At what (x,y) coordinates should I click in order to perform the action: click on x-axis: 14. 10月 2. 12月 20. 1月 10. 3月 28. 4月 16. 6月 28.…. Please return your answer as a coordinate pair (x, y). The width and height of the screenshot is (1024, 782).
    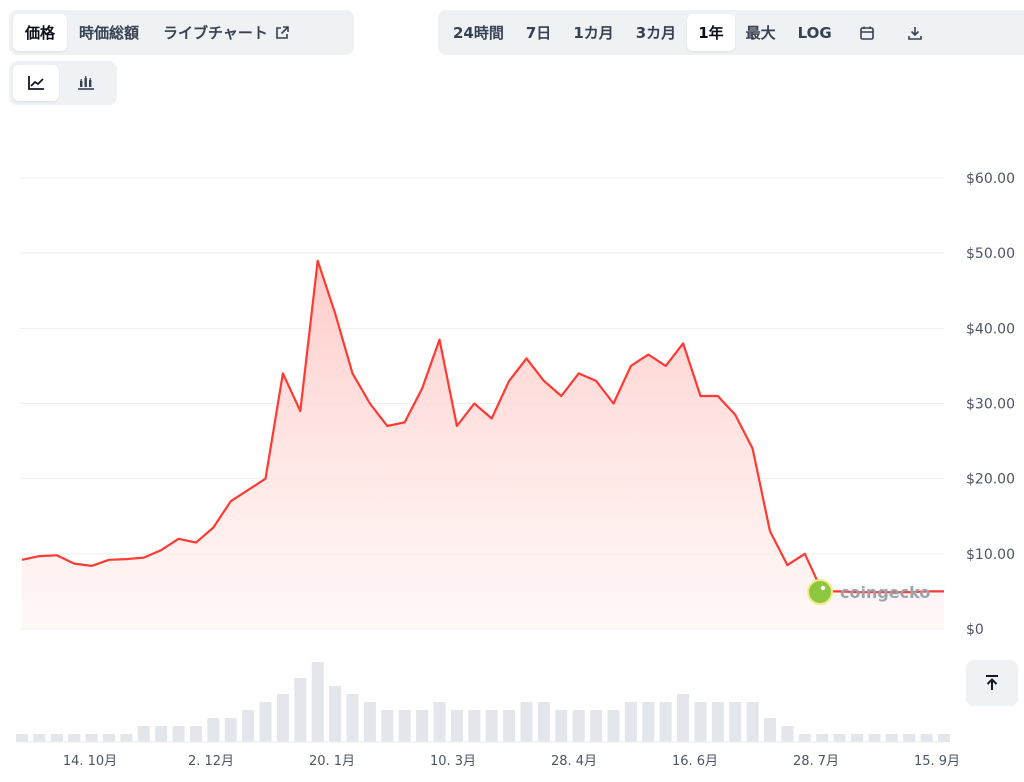
    Looking at the image, I should click on (511, 761).